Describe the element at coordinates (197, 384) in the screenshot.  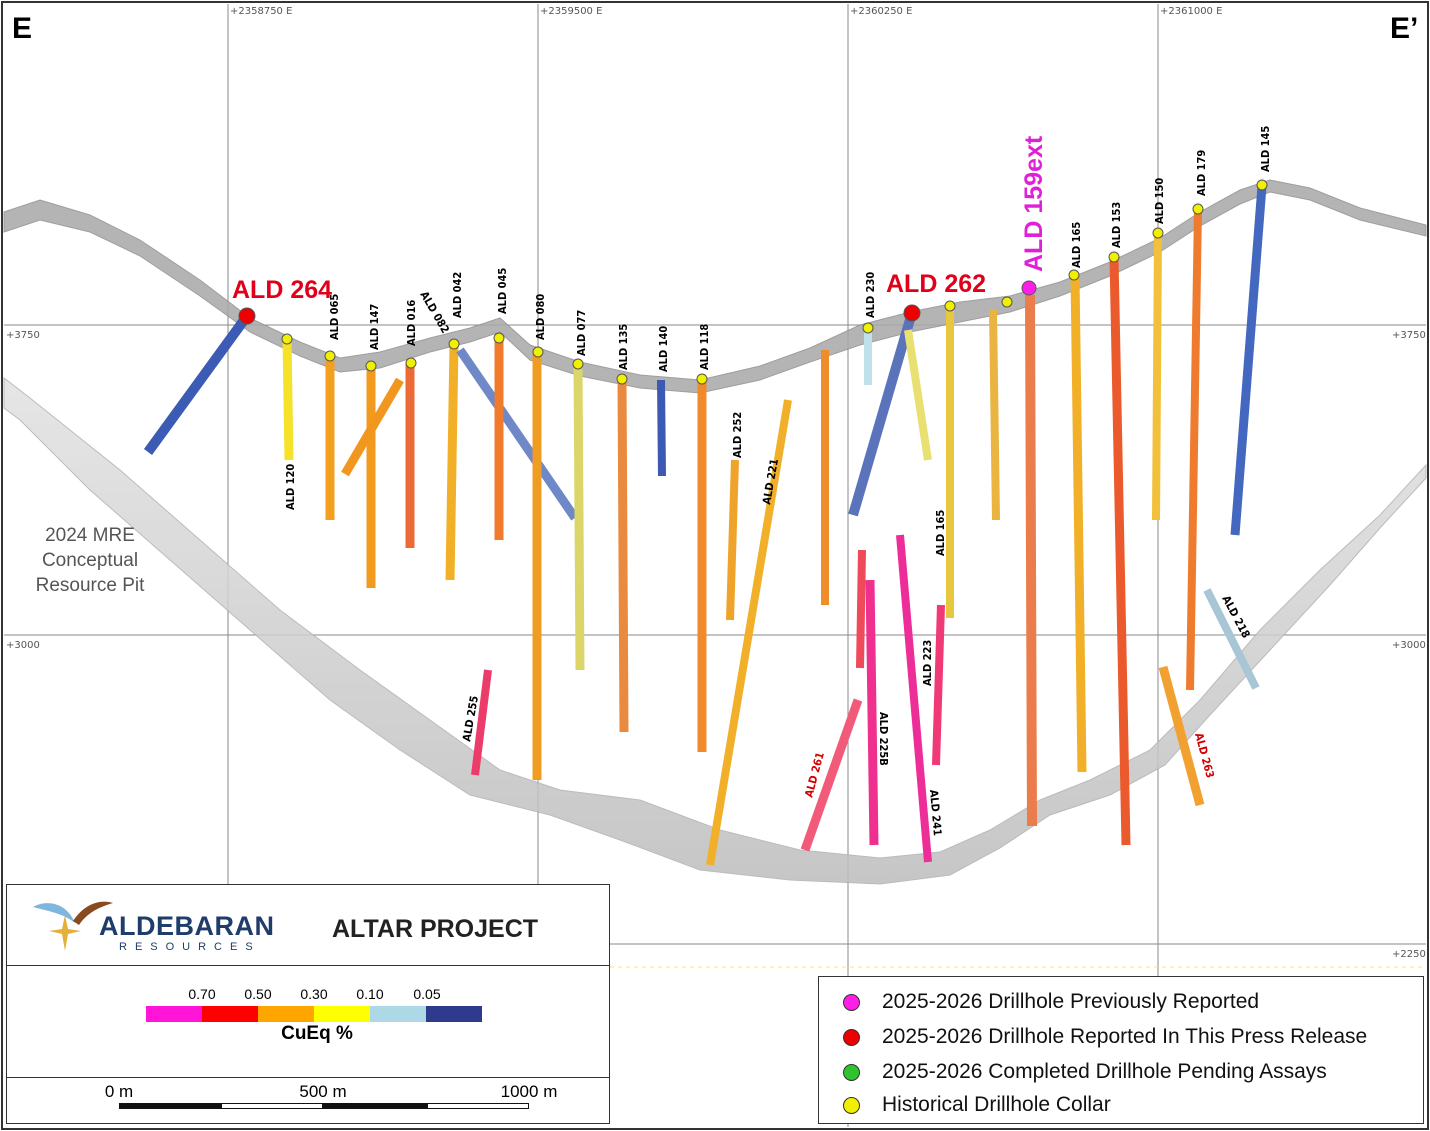
I see `trace-ald264` at that location.